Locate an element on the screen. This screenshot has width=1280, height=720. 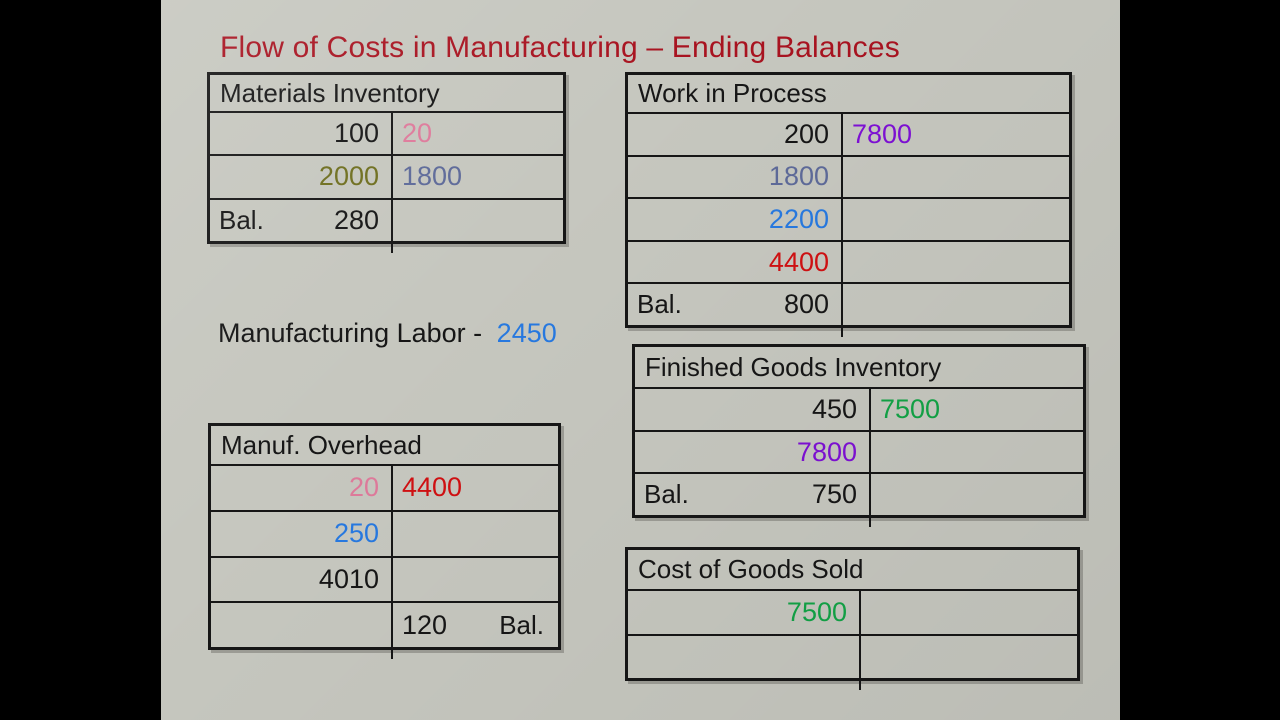
credit-value: 120 is located at coordinates (425, 624).